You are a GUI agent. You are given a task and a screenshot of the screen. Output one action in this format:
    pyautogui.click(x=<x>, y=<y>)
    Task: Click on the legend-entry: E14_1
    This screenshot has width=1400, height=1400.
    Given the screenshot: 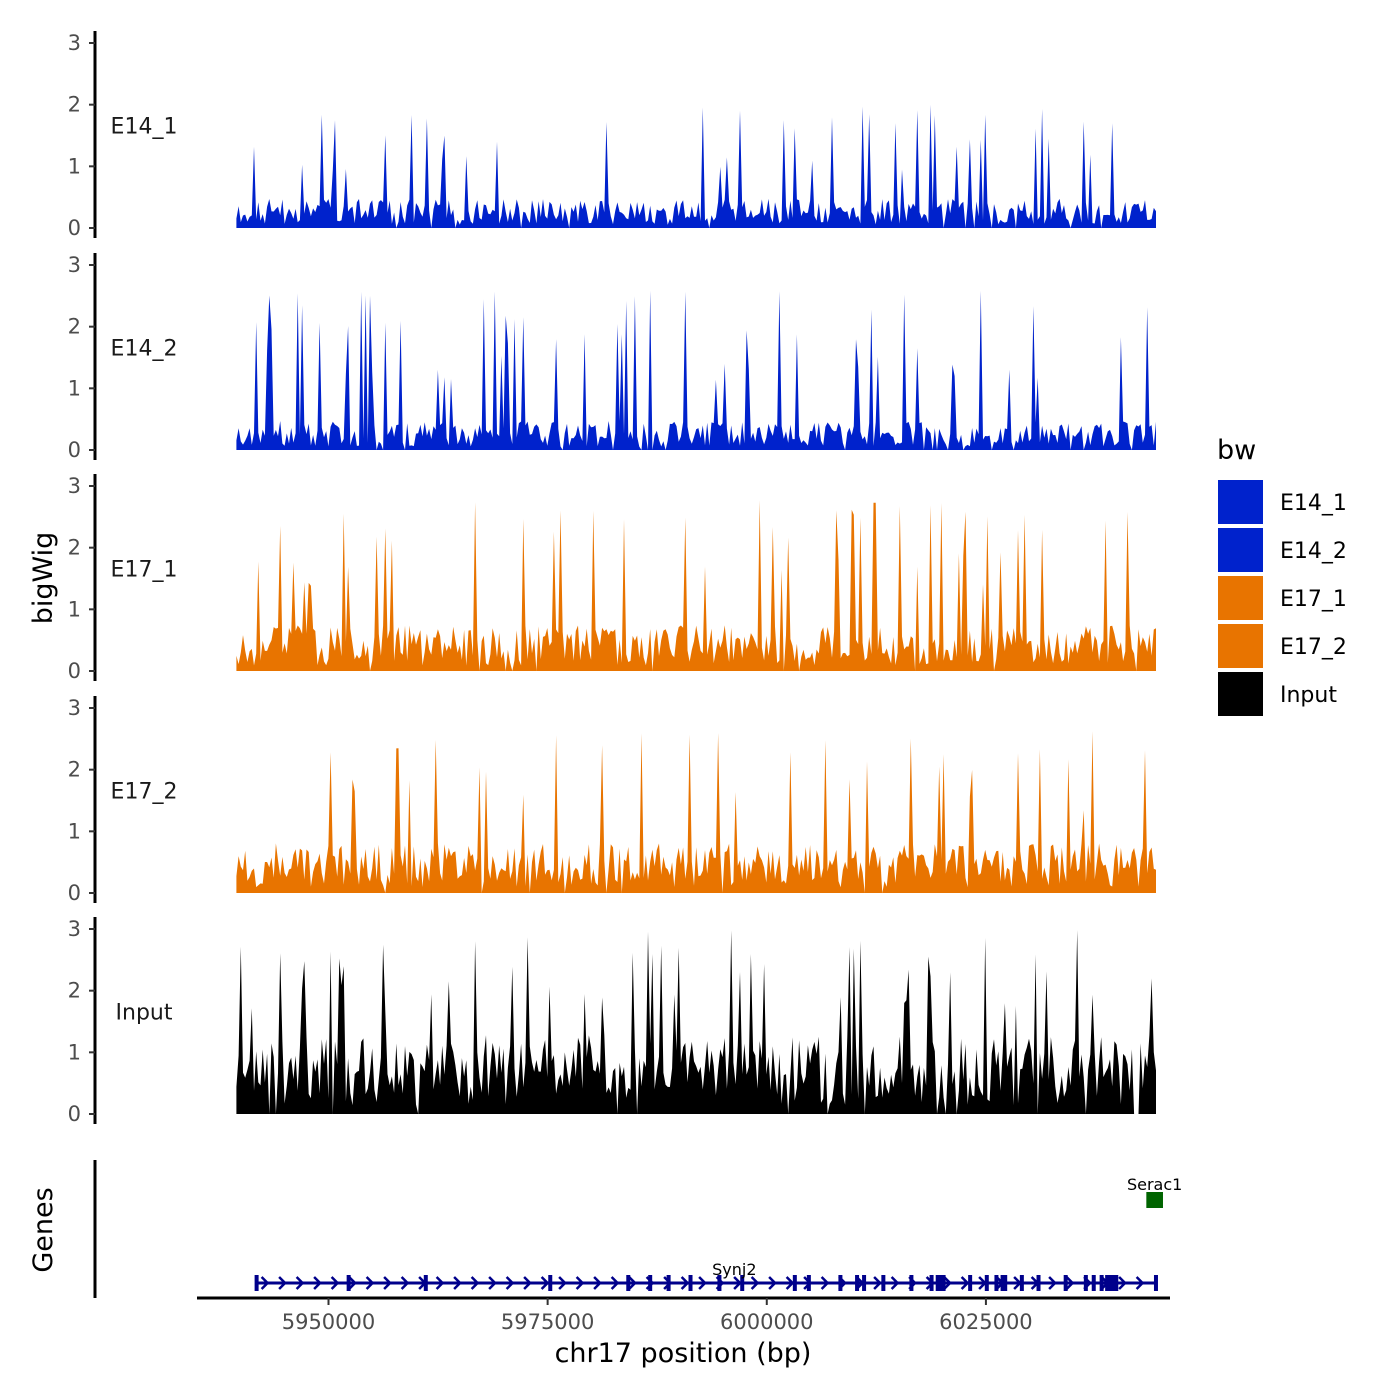 What is the action you would take?
    pyautogui.click(x=1282, y=502)
    